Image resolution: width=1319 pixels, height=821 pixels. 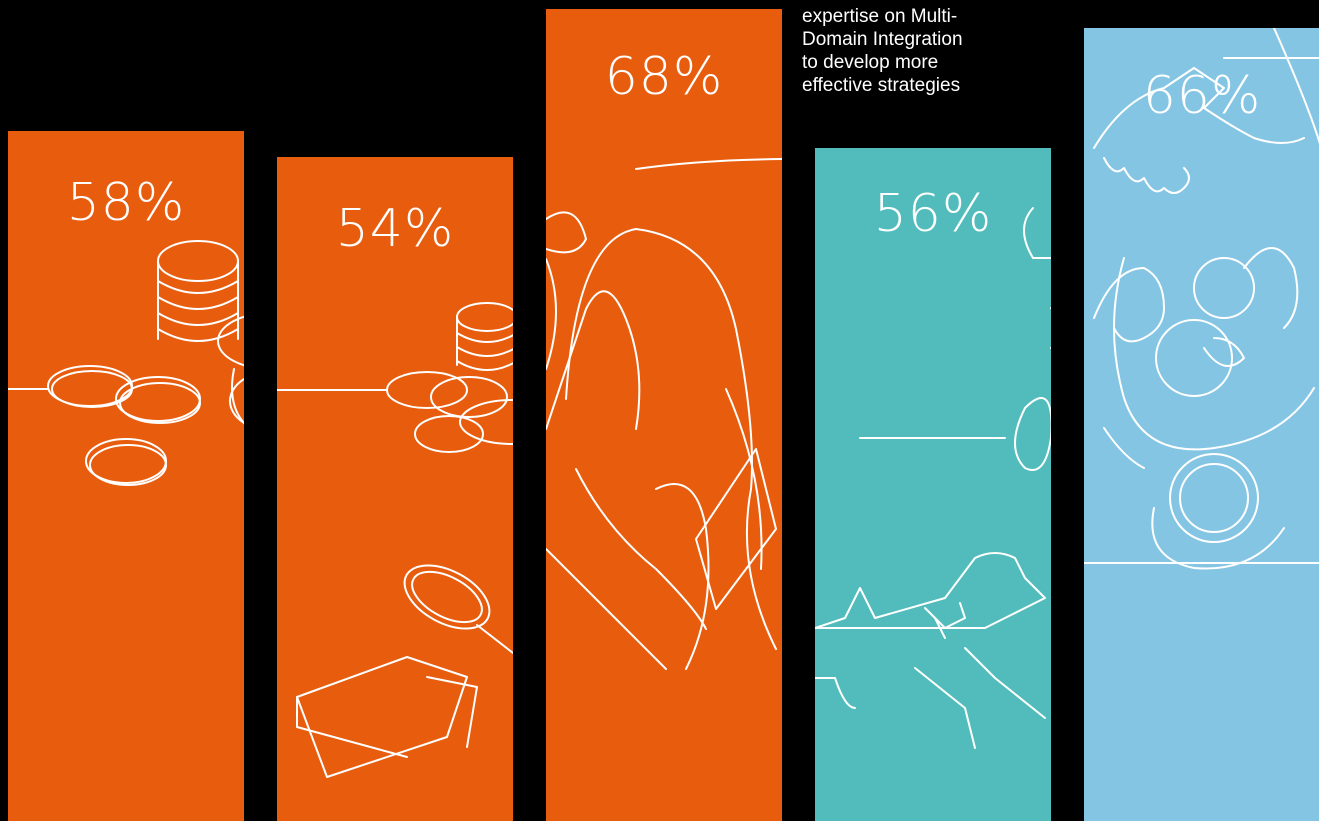 What do you see at coordinates (126, 203) in the screenshot?
I see `data-label: 58%` at bounding box center [126, 203].